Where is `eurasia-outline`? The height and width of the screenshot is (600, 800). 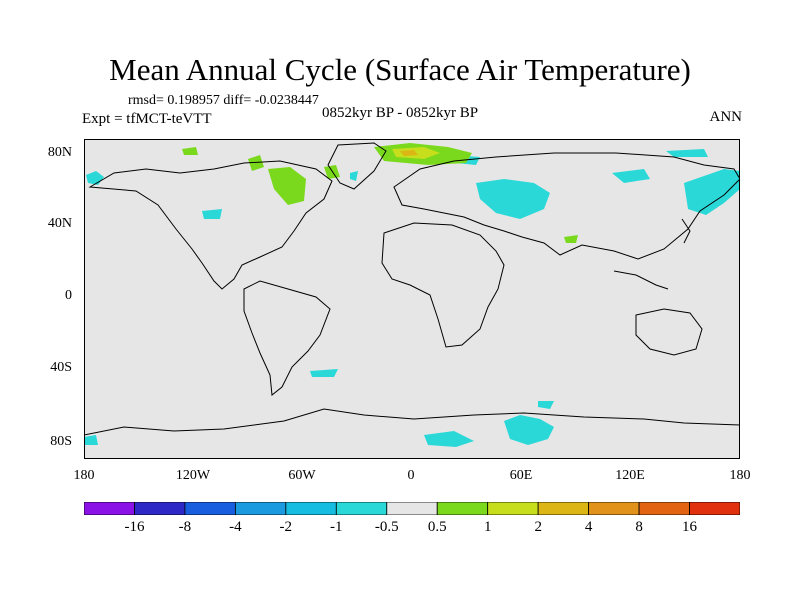
eurasia-outline is located at coordinates (566, 206).